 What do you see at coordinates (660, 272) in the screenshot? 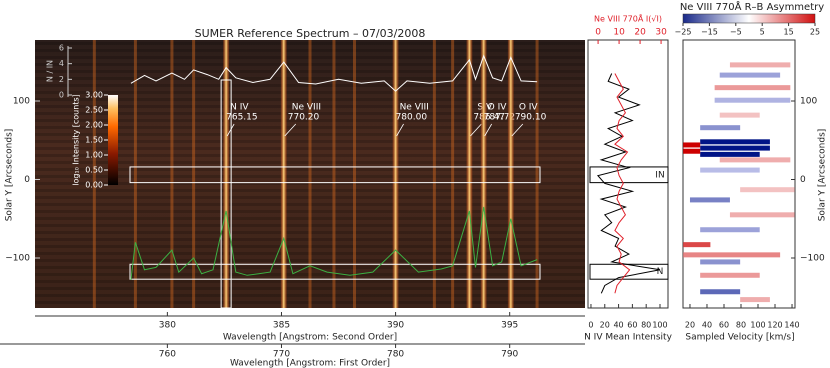
I see `region-label: N` at bounding box center [660, 272].